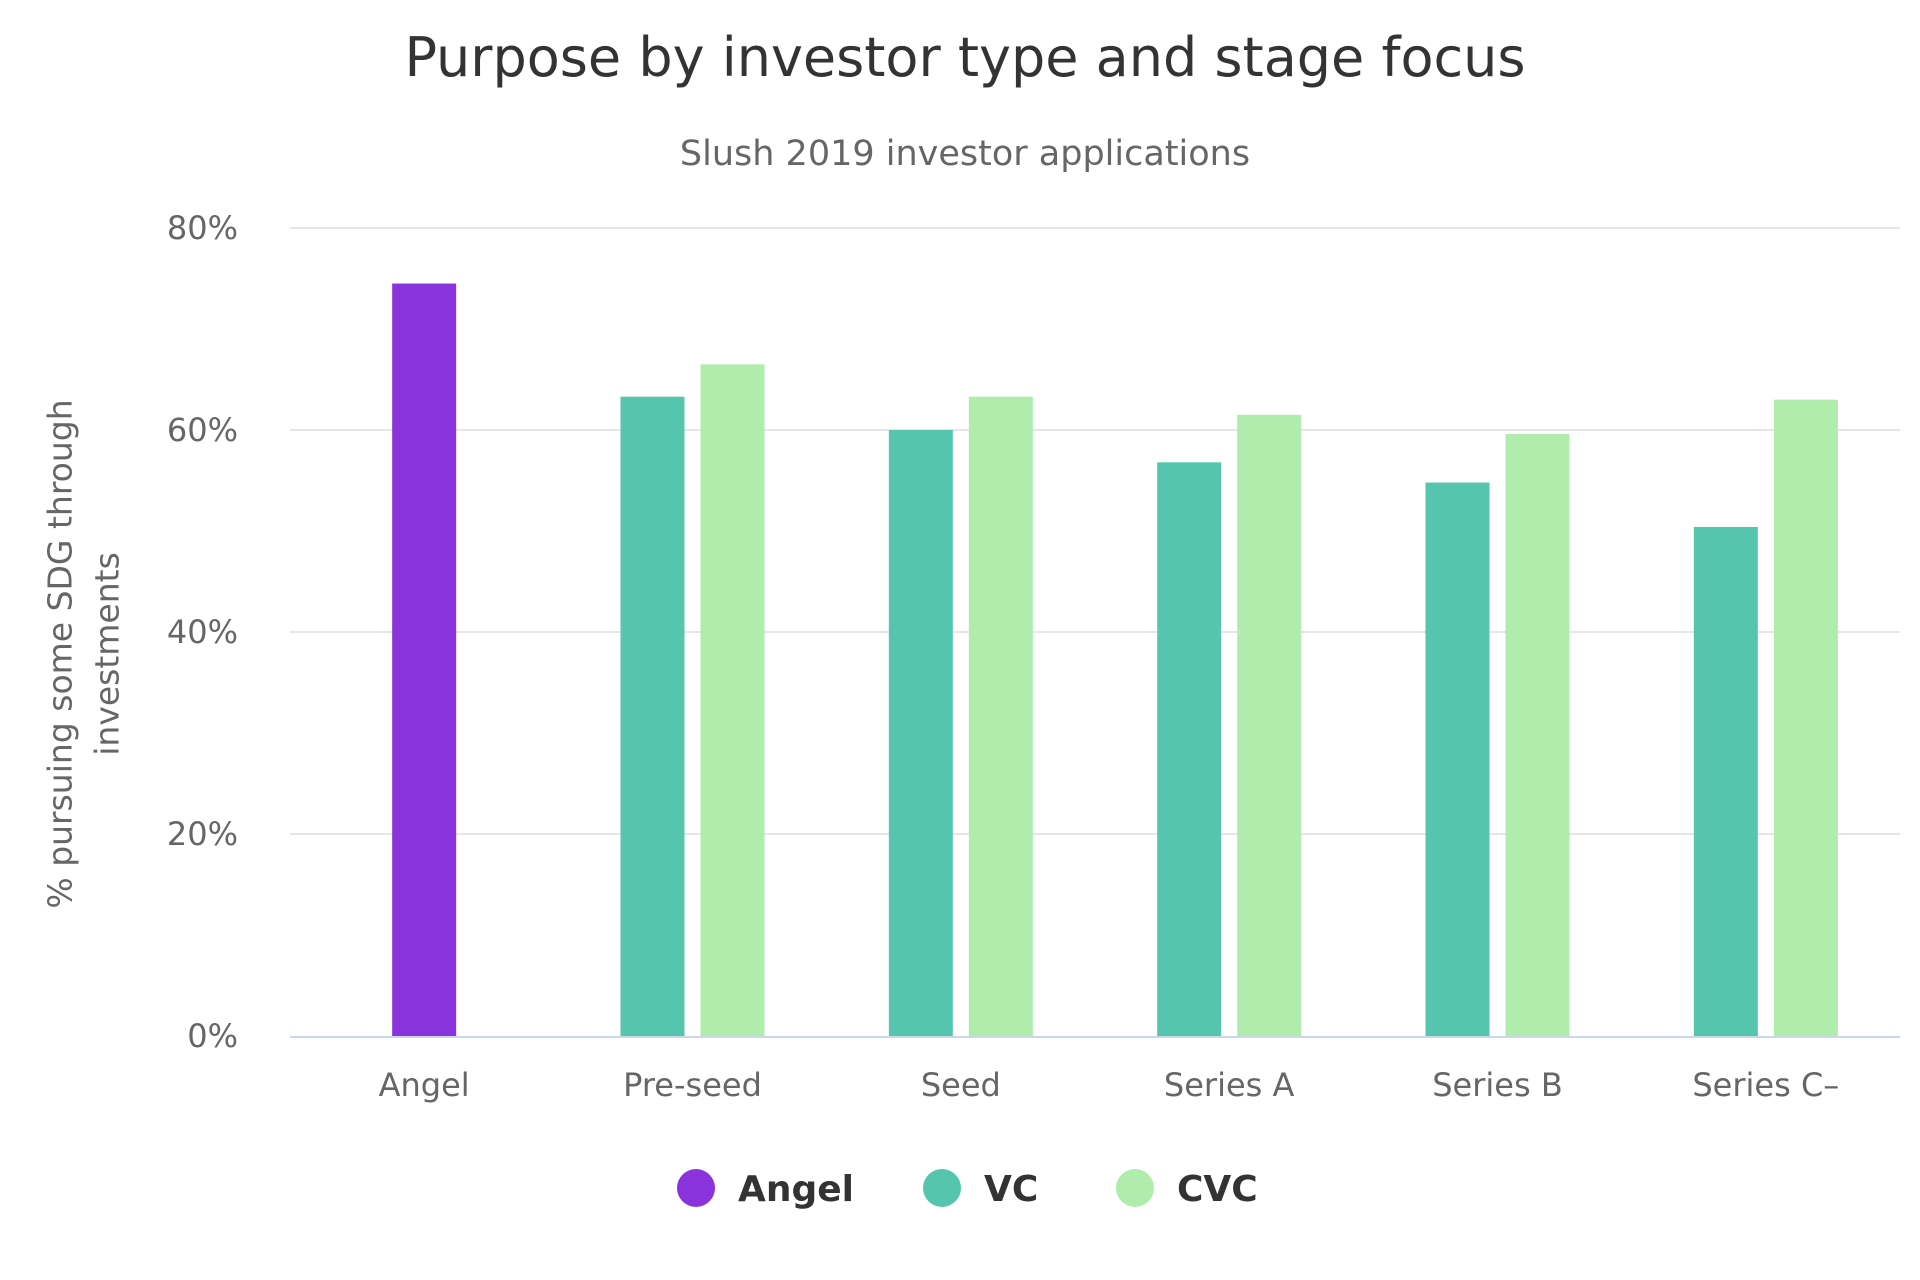 This screenshot has width=1920, height=1280. Describe the element at coordinates (696, 1188) in the screenshot. I see `legend-marker-angel` at that location.